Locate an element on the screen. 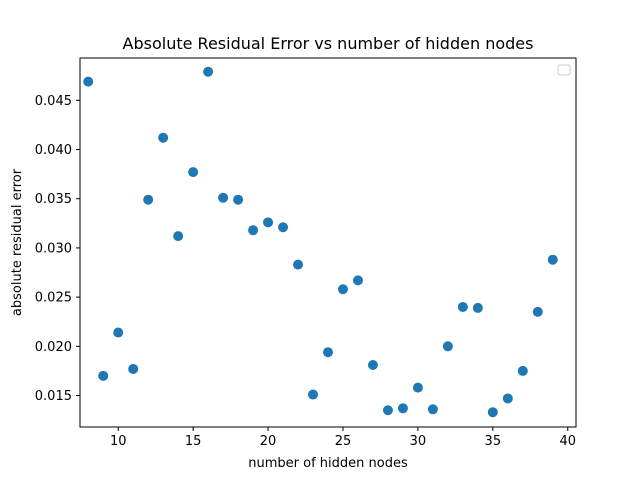  y-tick-label: 0.020 is located at coordinates (53, 347).